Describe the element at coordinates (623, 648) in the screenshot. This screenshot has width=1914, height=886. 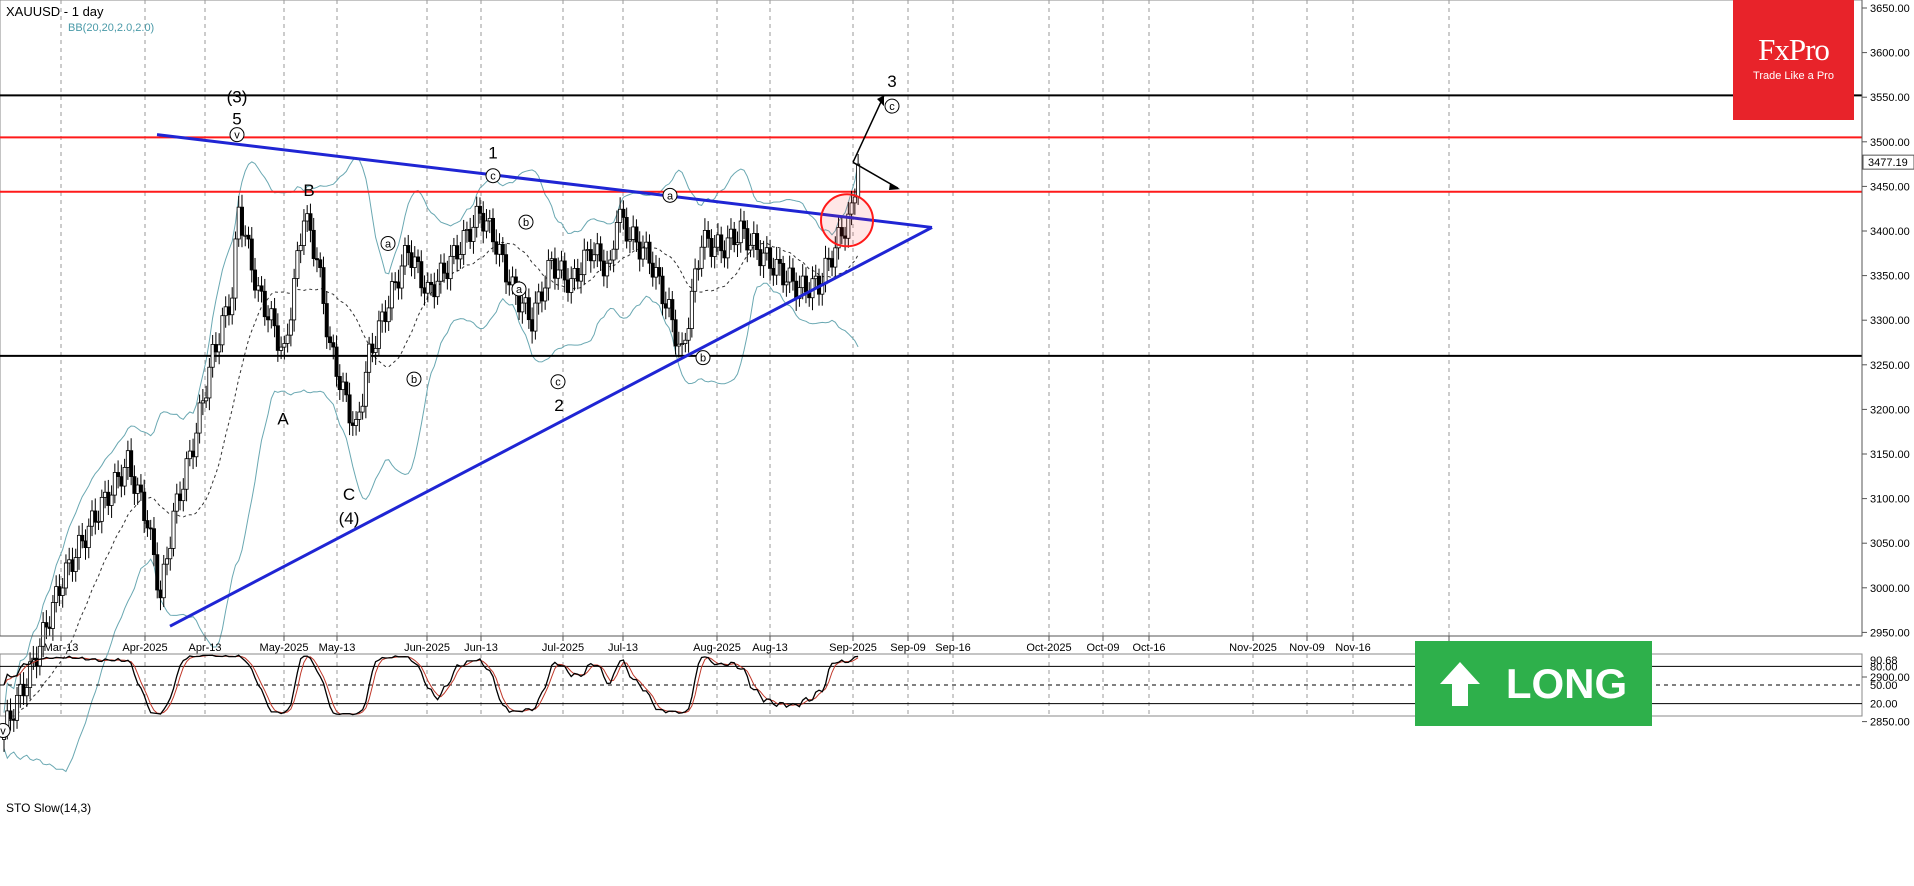
I see `time-tick-label: Jul-13` at that location.